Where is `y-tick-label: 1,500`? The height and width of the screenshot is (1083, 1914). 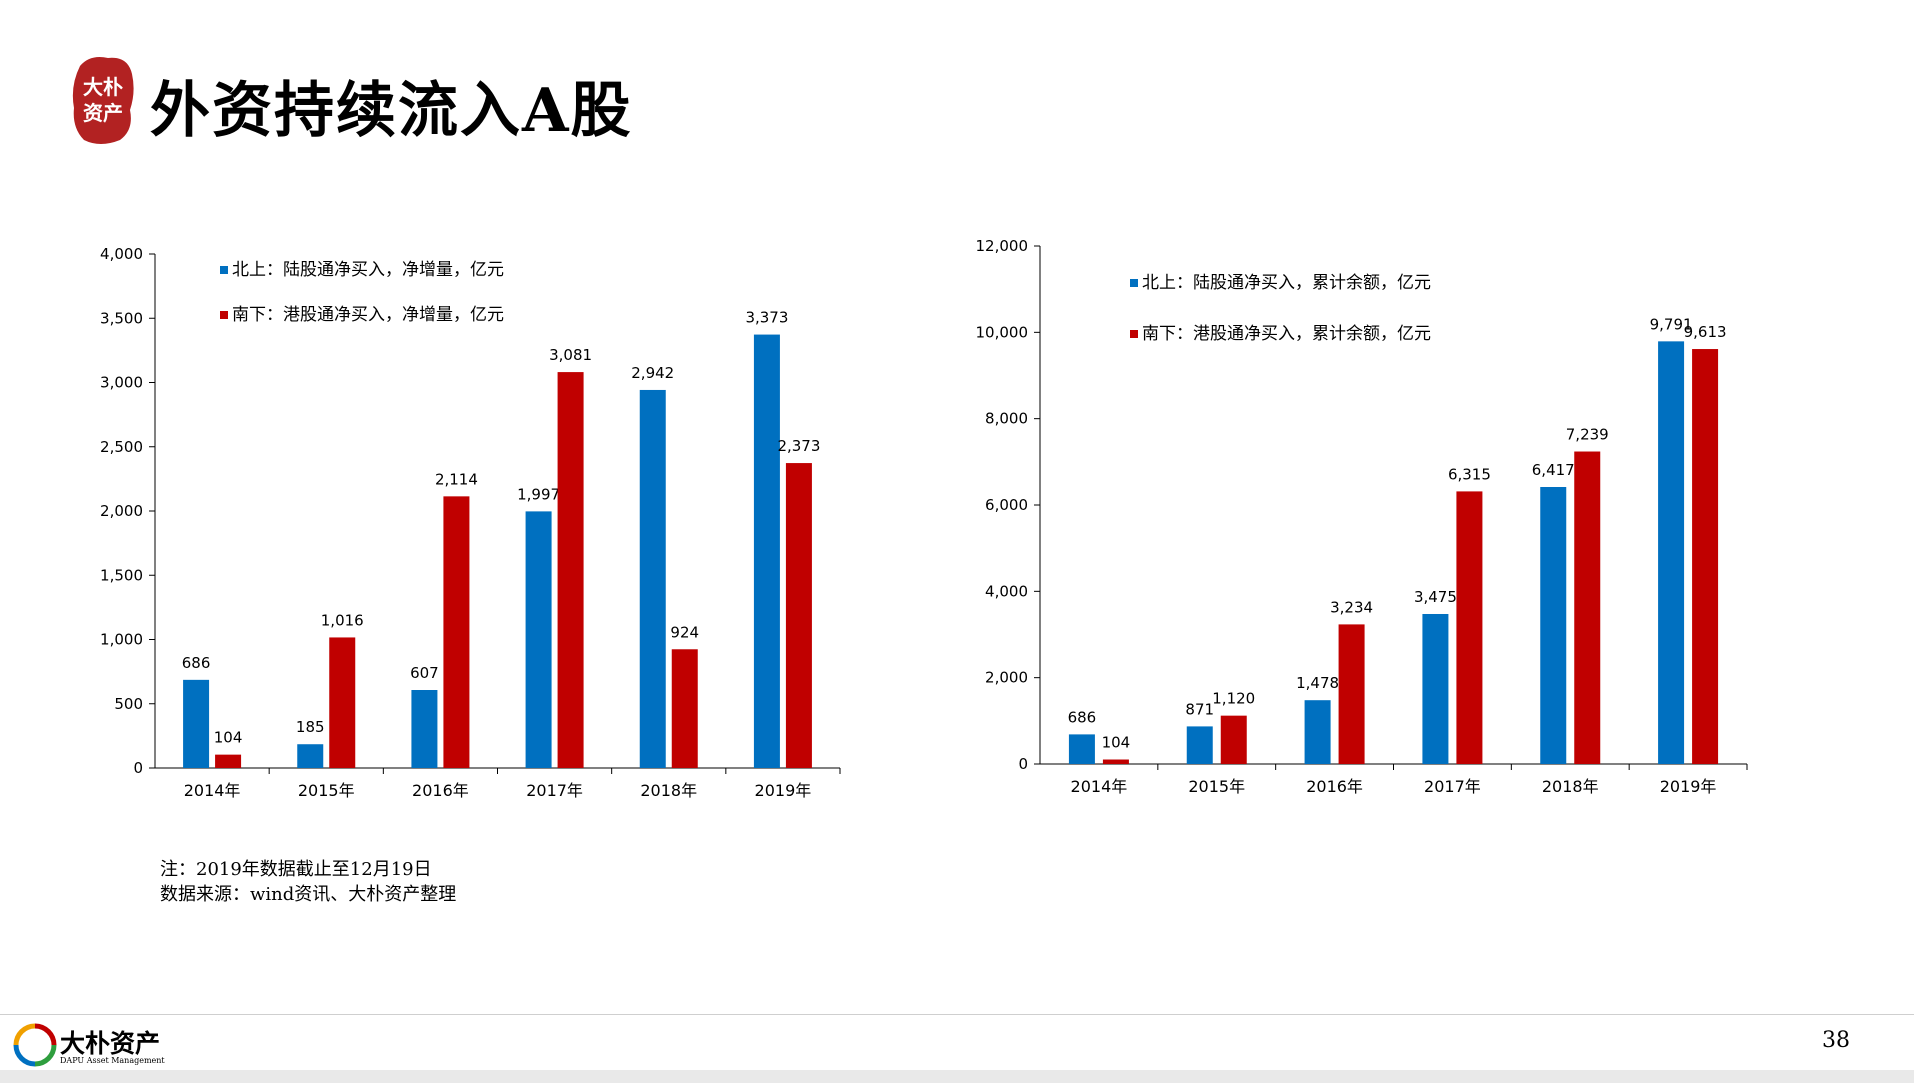 y-tick-label: 1,500 is located at coordinates (121, 575).